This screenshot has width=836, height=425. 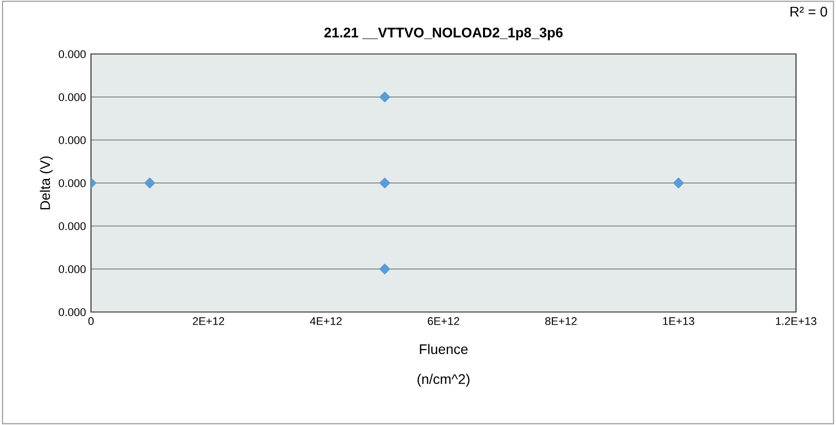 What do you see at coordinates (561, 321) in the screenshot?
I see `x-tick-label: 8E+12` at bounding box center [561, 321].